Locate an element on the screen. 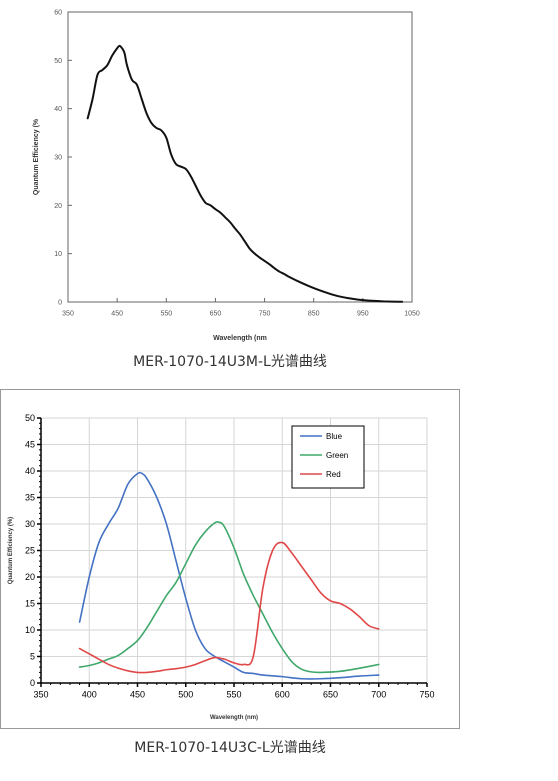 Image resolution: width=558 pixels, height=781 pixels. legend-label: Red is located at coordinates (333, 474).